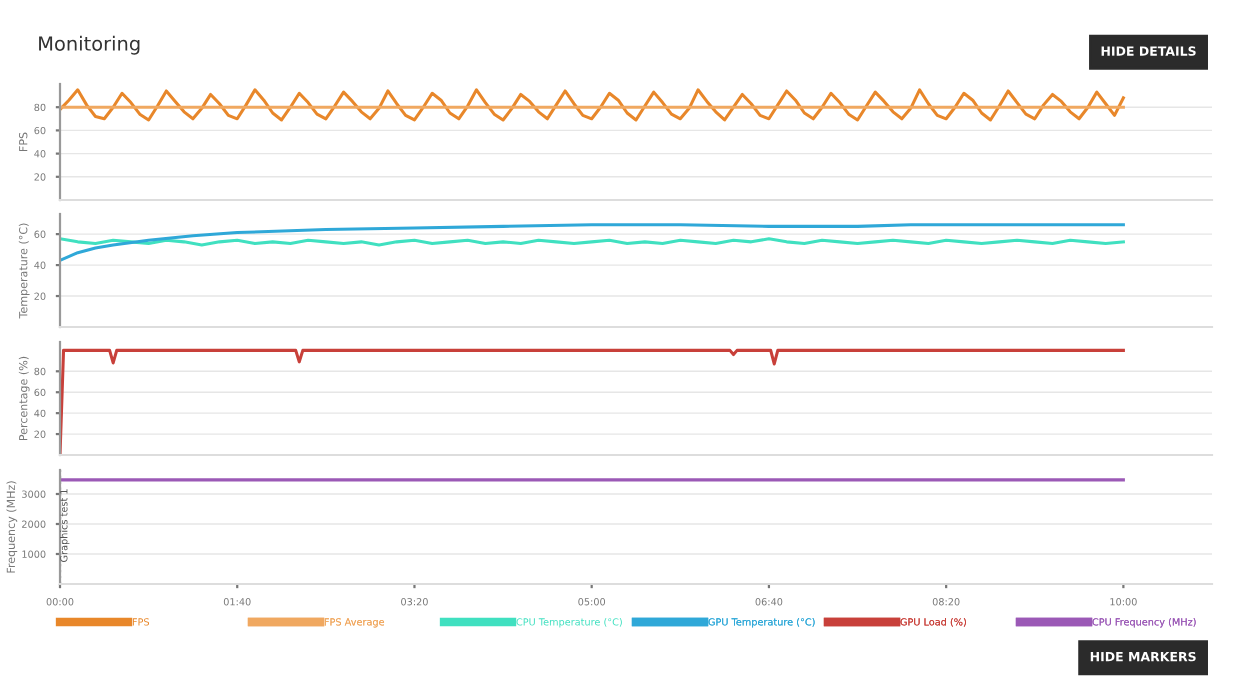  Describe the element at coordinates (89, 45) in the screenshot. I see `chart-title: Monitoring` at that location.